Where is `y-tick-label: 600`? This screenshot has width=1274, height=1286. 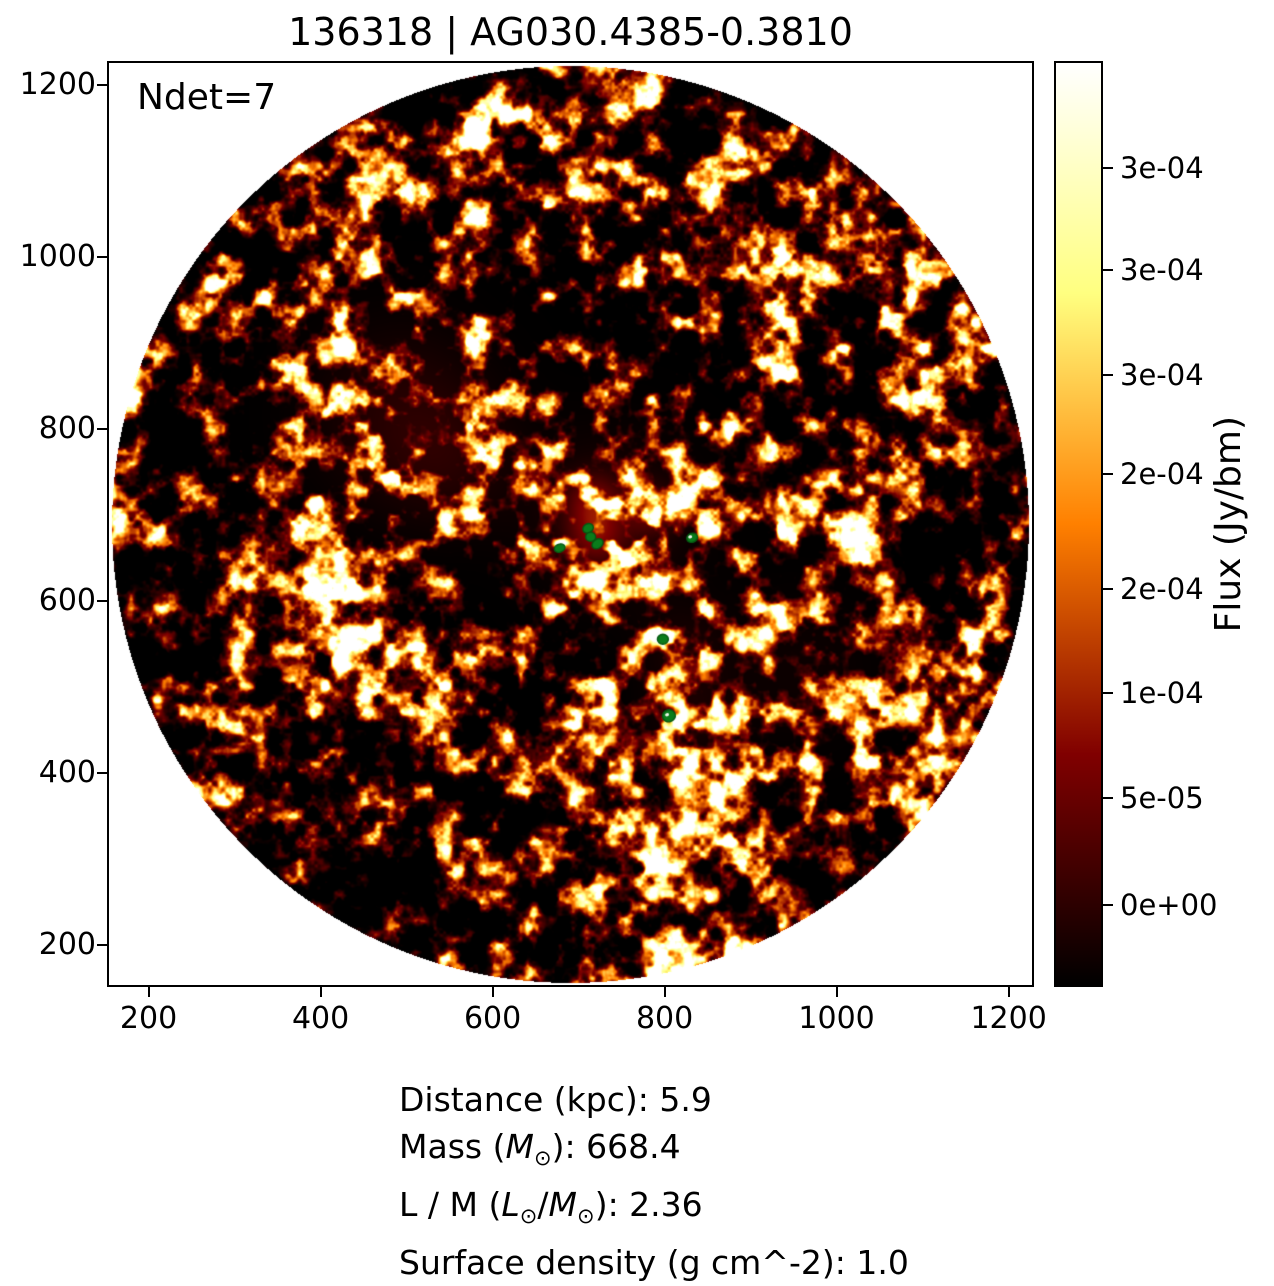
y-tick-label: 600 is located at coordinates (67, 601).